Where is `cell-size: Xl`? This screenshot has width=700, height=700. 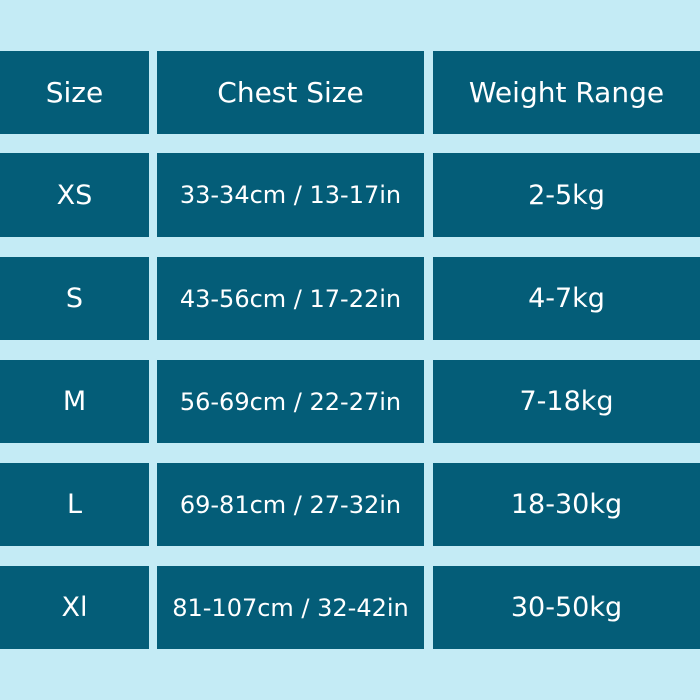
cell-size: Xl is located at coordinates (74, 607).